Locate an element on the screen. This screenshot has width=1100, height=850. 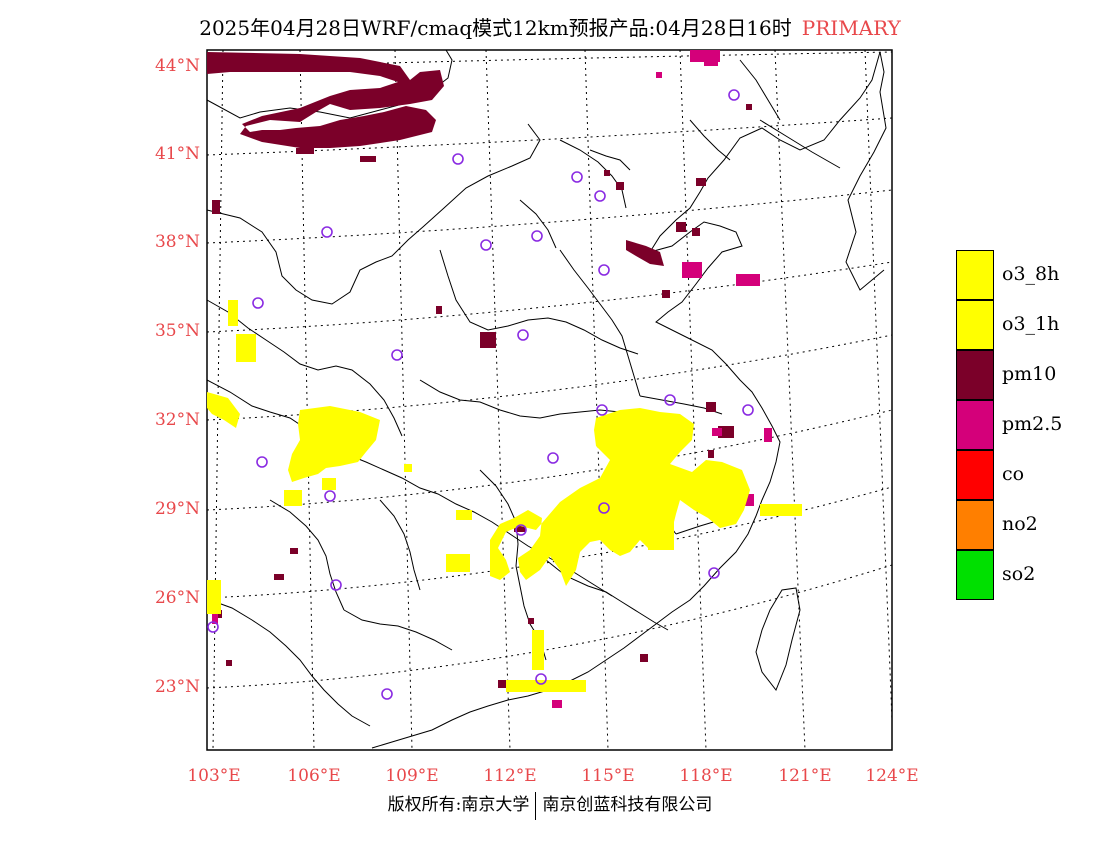
footer-left: 版权所有:南京大学 is located at coordinates (458, 805).